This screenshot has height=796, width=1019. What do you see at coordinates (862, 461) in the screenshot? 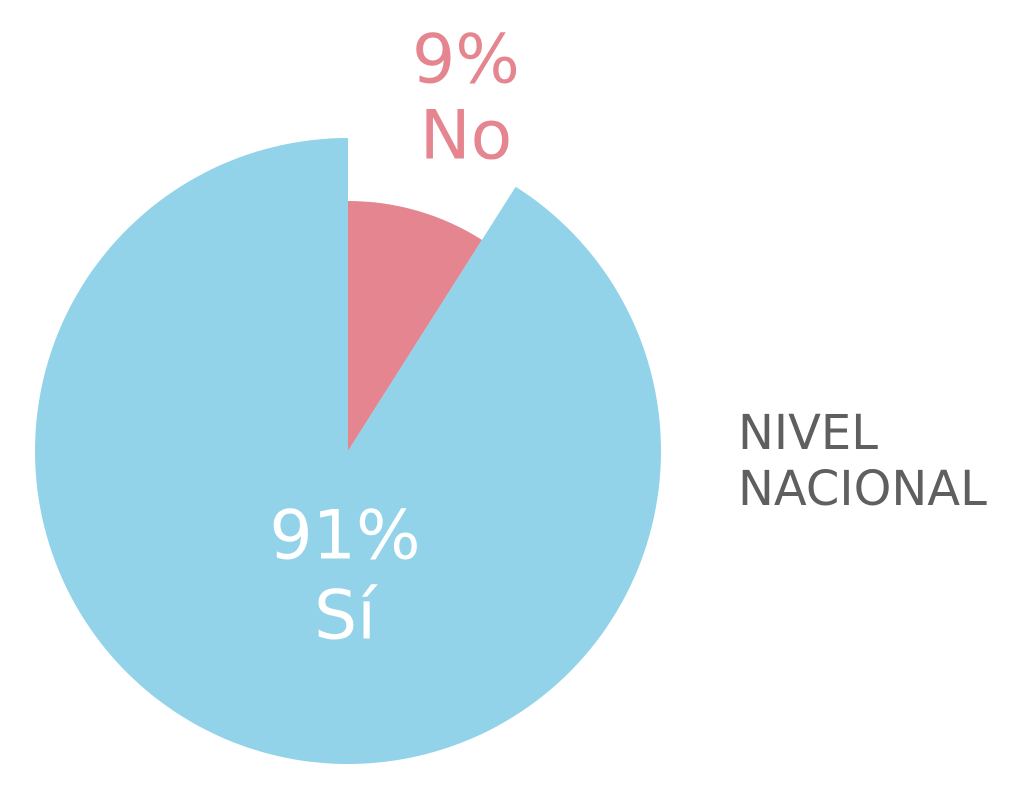
I see `chart-title: NIVEL NACIONAL` at bounding box center [862, 461].